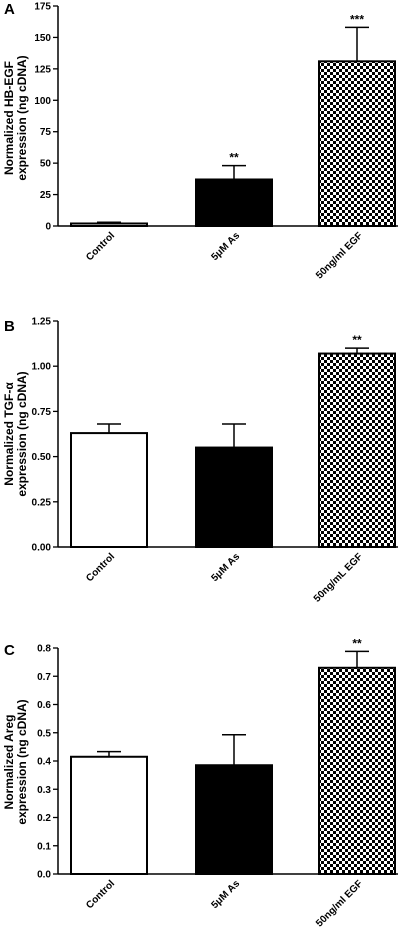 This screenshot has height=949, width=403. I want to click on y-tick-label: 25, so click(46, 195).